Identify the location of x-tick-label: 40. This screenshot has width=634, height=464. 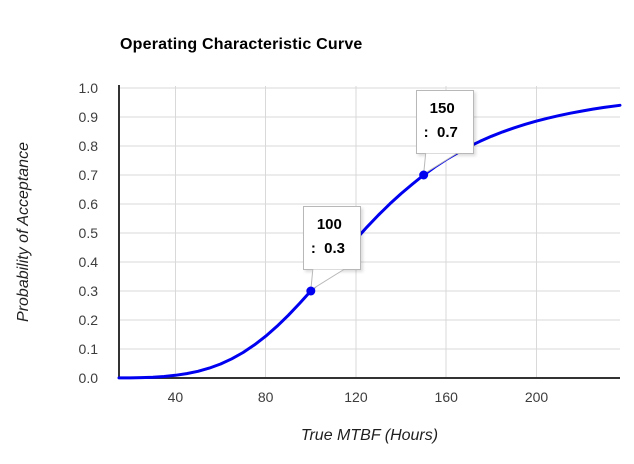
(175, 397).